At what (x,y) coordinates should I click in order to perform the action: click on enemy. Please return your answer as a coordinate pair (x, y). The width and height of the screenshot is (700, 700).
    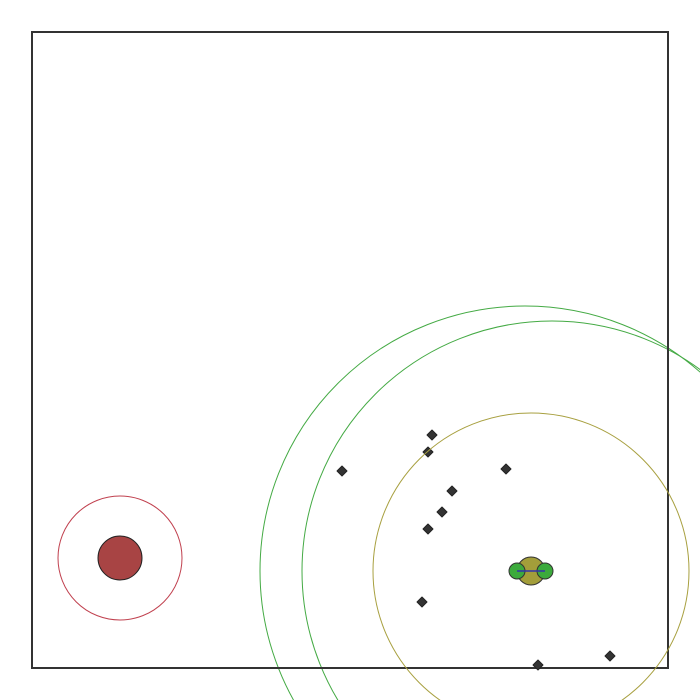
    Looking at the image, I should click on (120, 558).